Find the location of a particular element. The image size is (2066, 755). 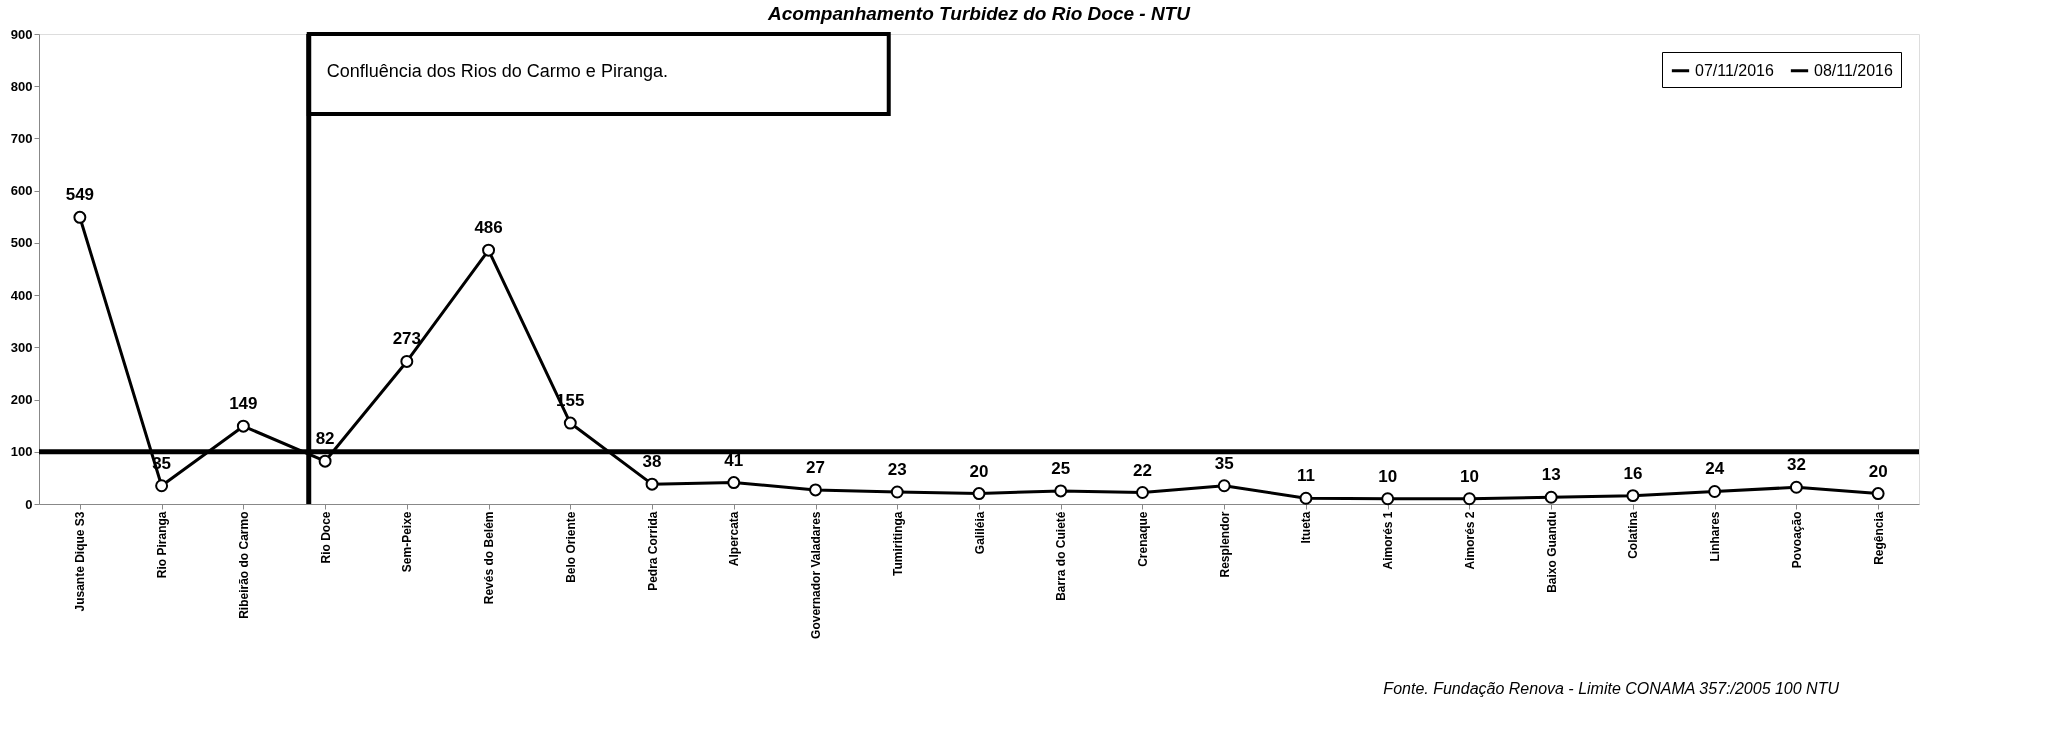

x-tick-label: Resplendor is located at coordinates (1224, 544).